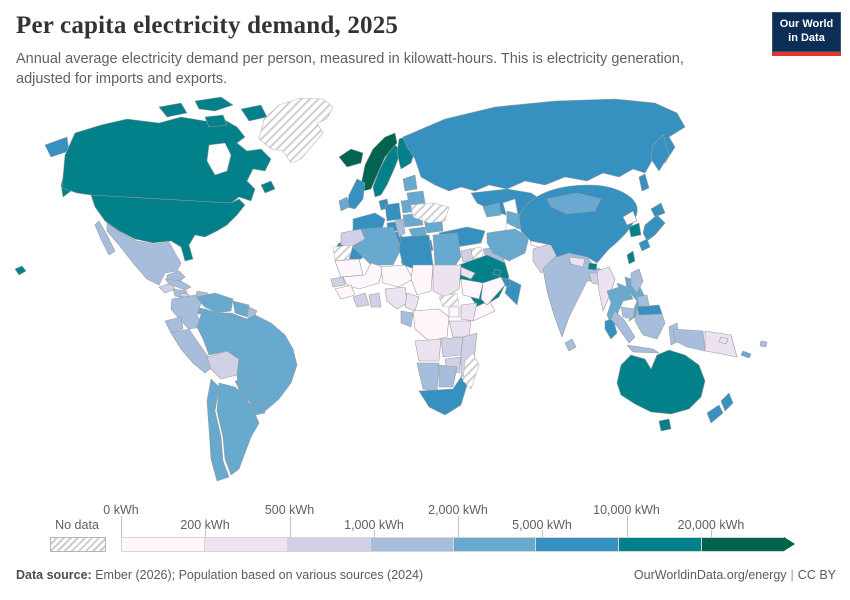  Describe the element at coordinates (174, 325) in the screenshot. I see `country-ecuador` at that location.